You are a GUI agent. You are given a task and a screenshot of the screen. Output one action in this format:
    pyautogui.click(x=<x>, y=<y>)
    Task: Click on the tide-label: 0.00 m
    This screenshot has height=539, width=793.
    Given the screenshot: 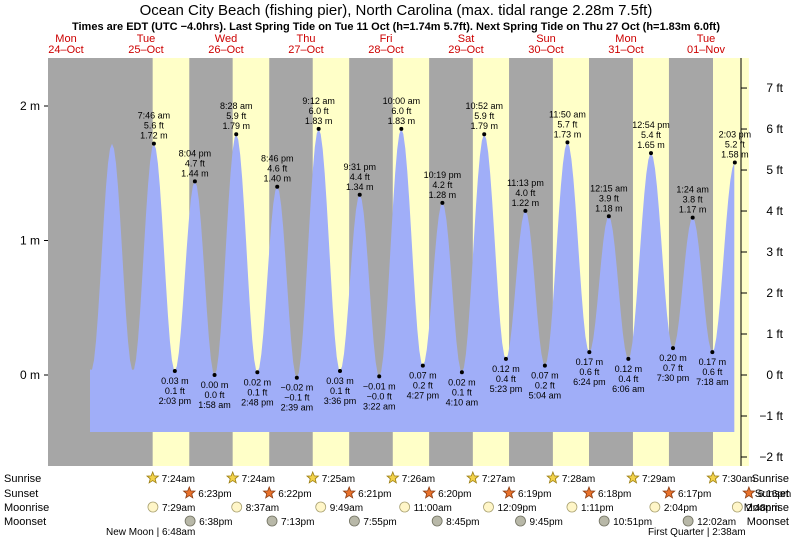 What is the action you would take?
    pyautogui.click(x=215, y=385)
    